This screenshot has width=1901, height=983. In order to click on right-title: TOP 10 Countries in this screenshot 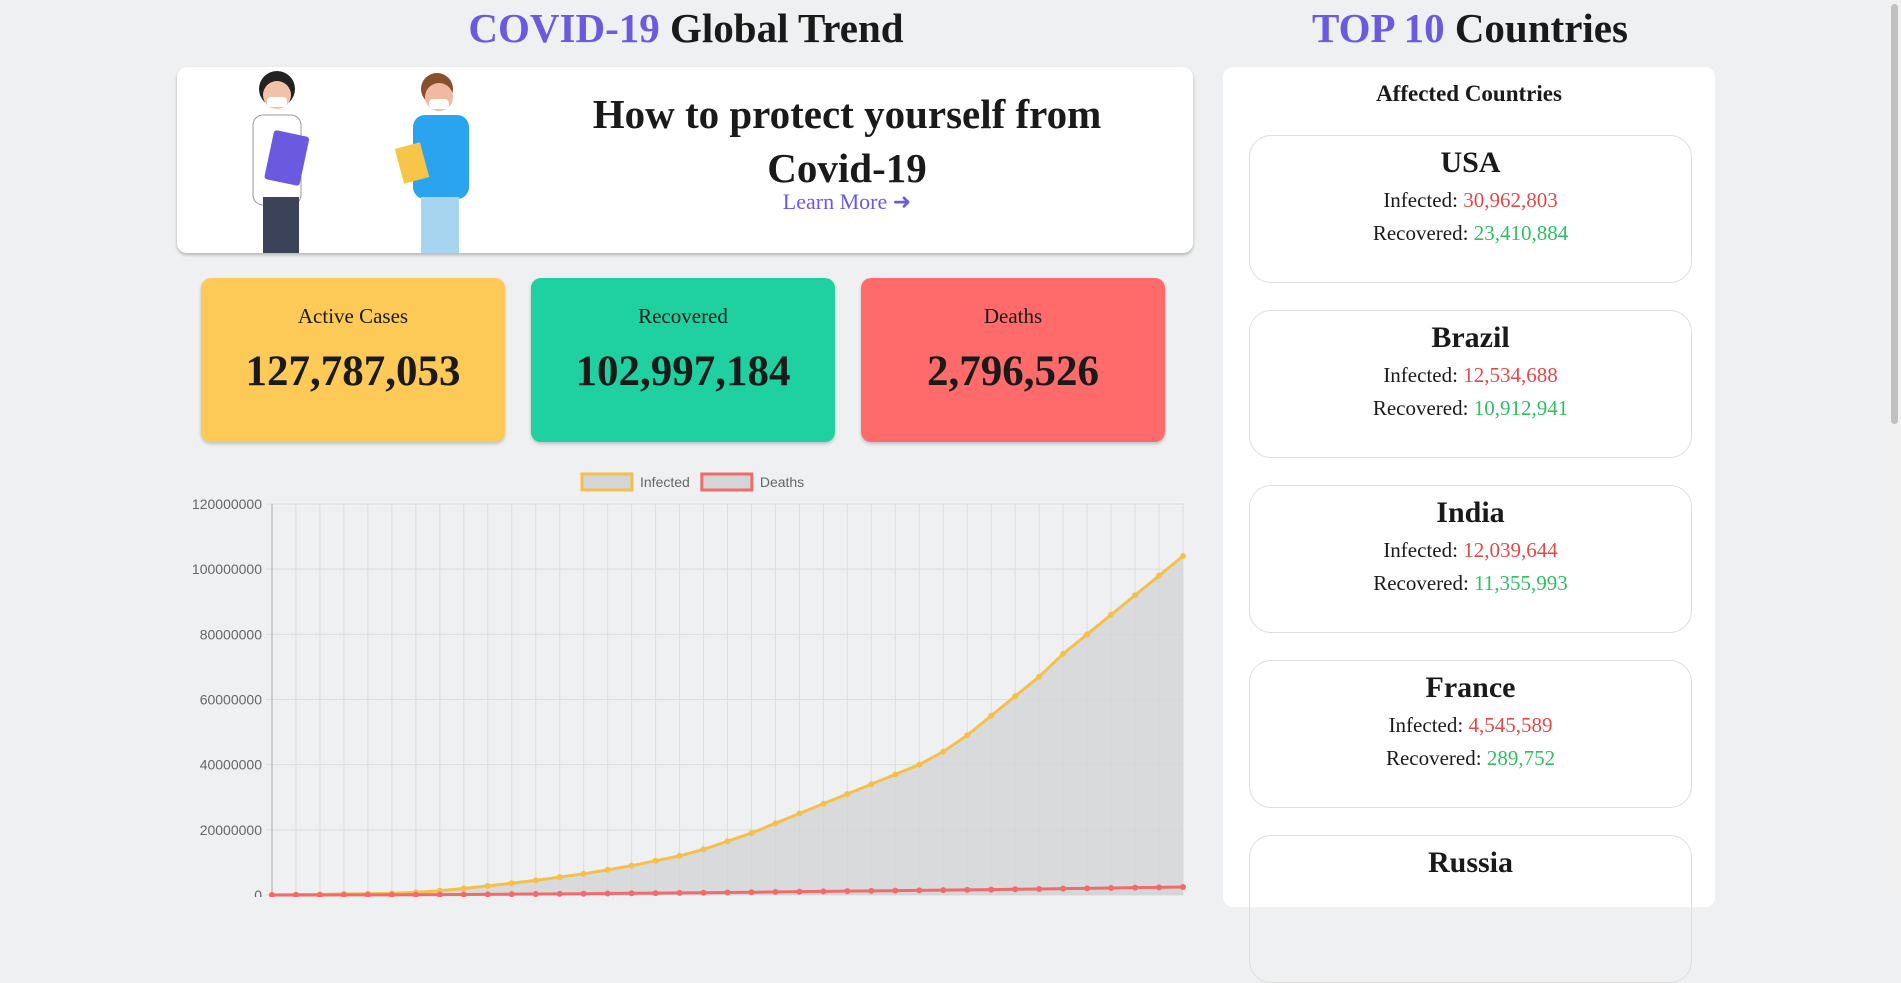, I will do `click(1470, 28)`.